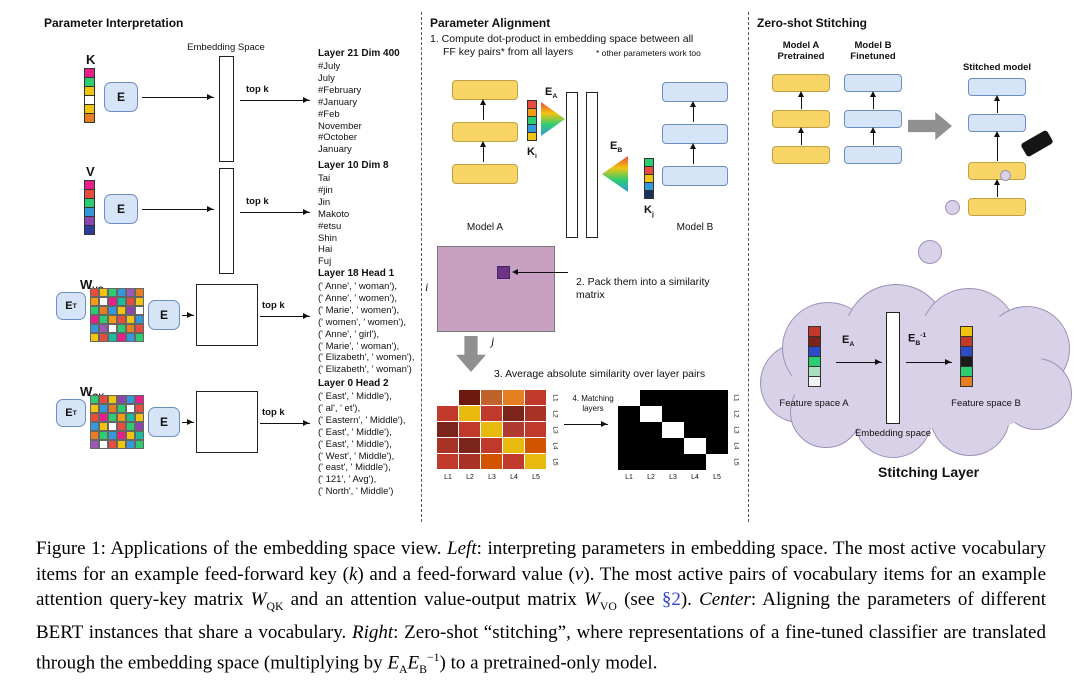 The image size is (1080, 696). Describe the element at coordinates (362, 420) in the screenshot. I see `list-item: (' Eastern', ' Middle'),` at that location.